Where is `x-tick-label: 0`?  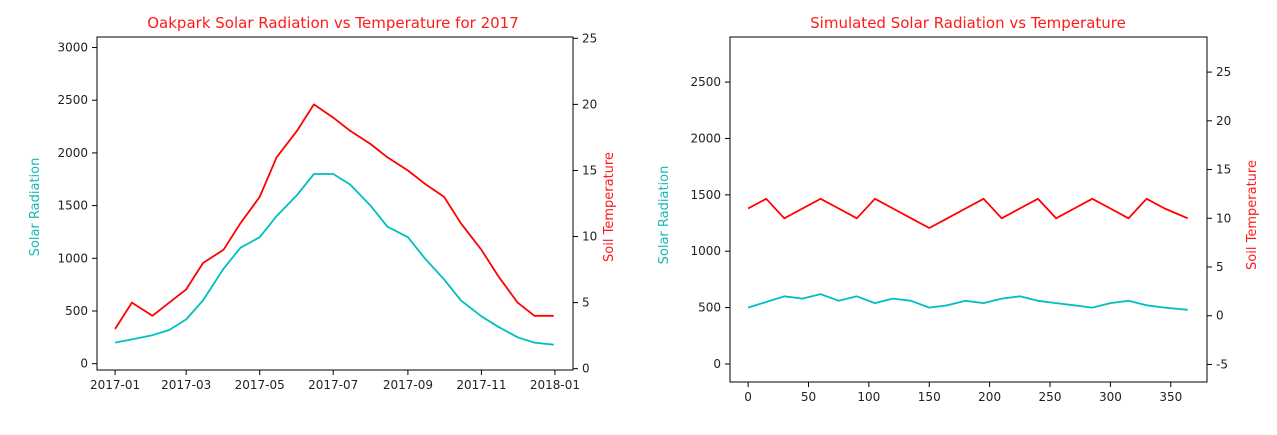 x-tick-label: 0 is located at coordinates (748, 397).